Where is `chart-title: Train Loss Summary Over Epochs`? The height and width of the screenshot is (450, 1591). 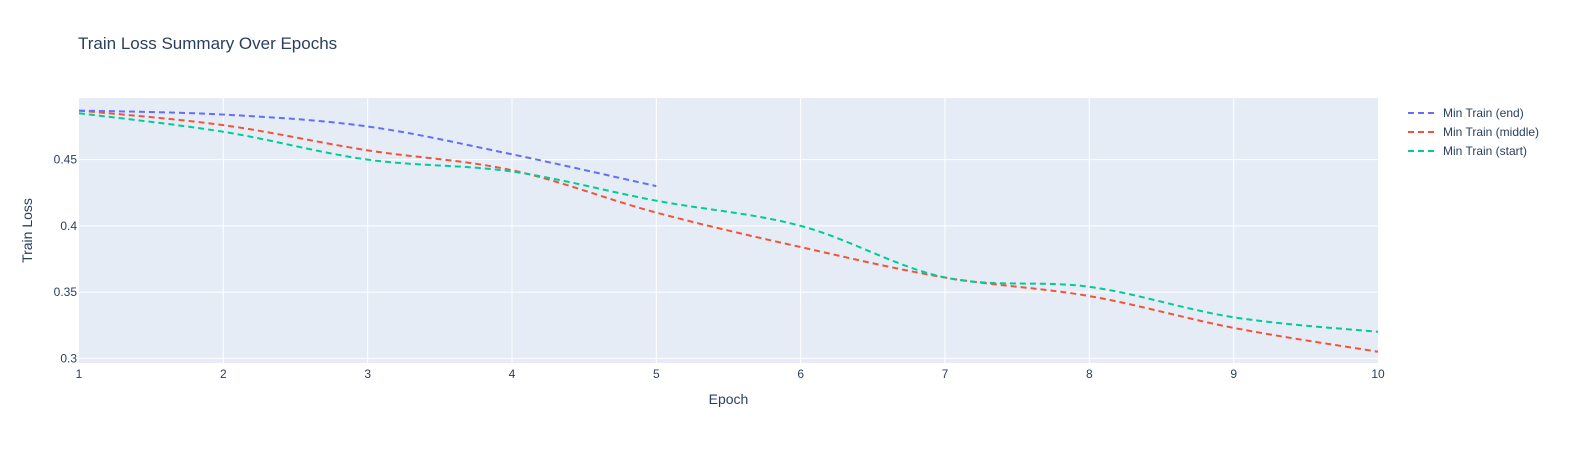
chart-title: Train Loss Summary Over Epochs is located at coordinates (207, 43).